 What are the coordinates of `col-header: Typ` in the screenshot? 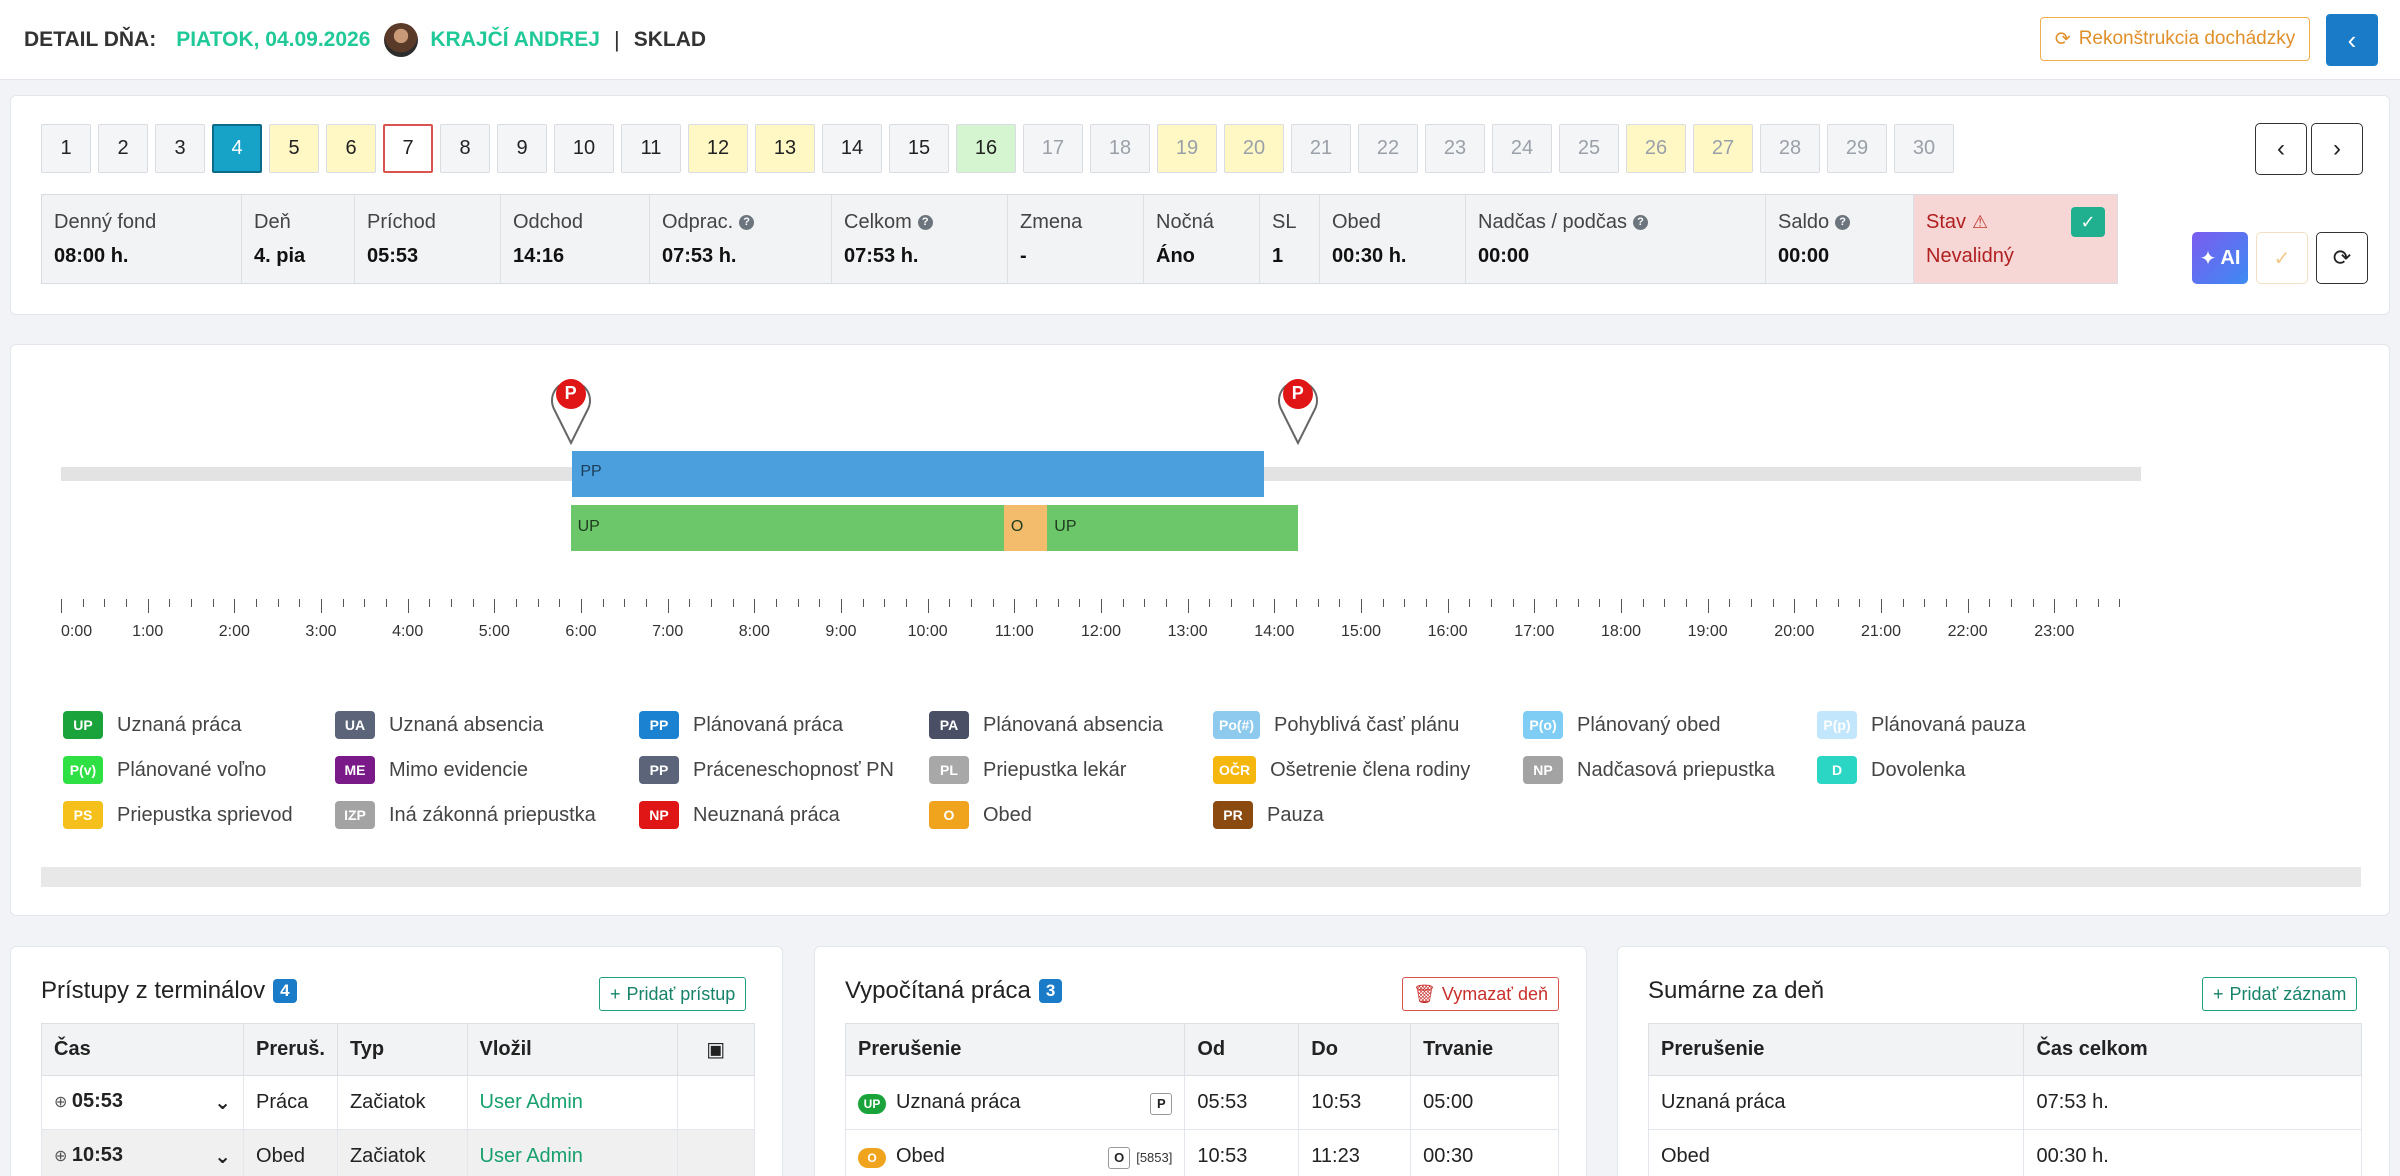 It's located at (402, 1049).